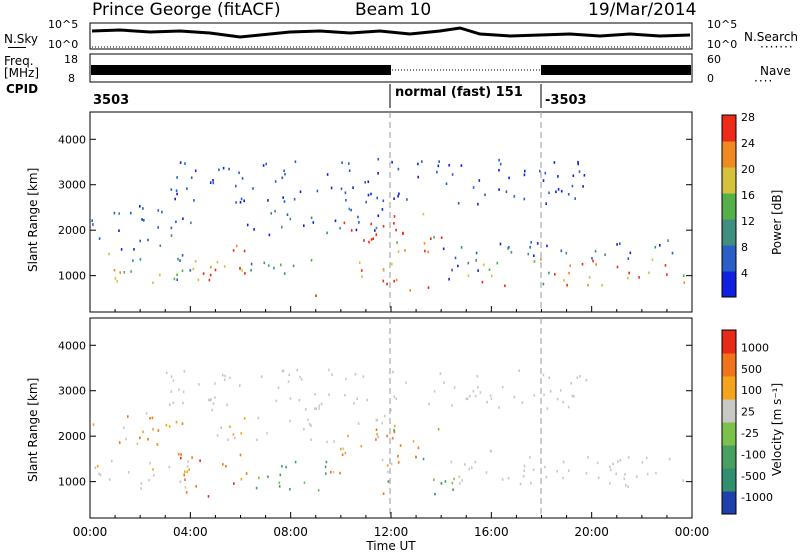  Describe the element at coordinates (692, 532) in the screenshot. I see `x-tick-label: 00:00` at that location.